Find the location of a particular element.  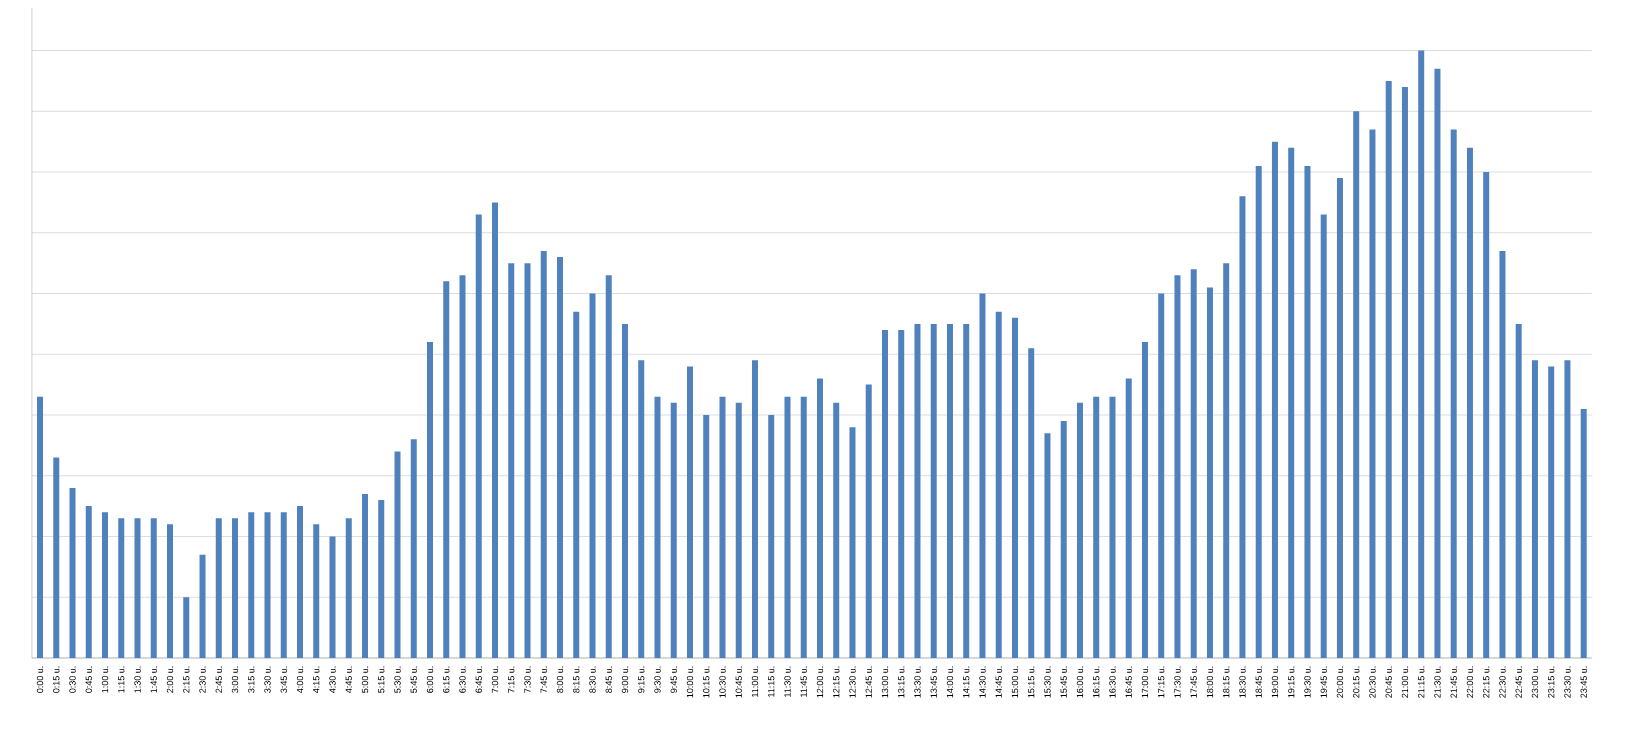

x-tick-label: 15:30 u. is located at coordinates (1047, 682).